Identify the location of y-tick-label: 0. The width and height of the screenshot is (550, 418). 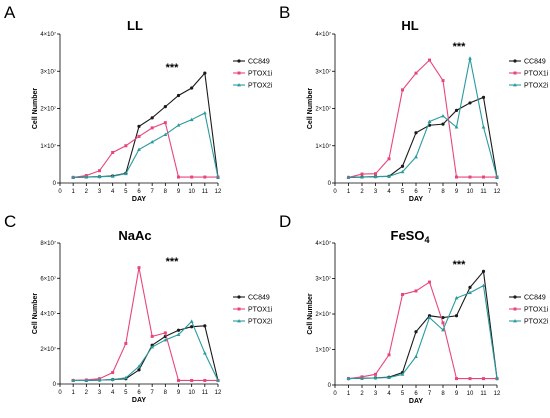
(330, 386).